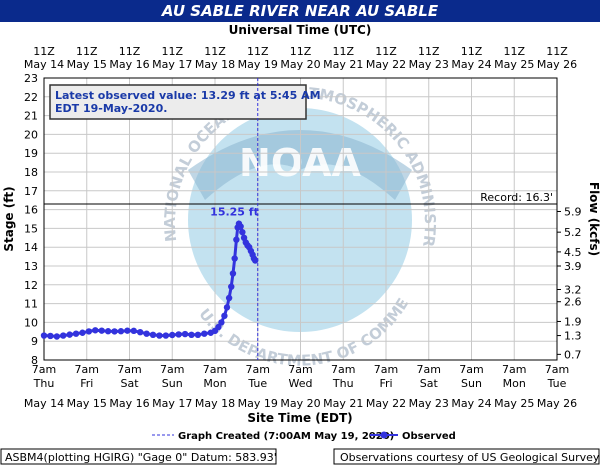 The height and width of the screenshot is (465, 600). What do you see at coordinates (172, 64) in the screenshot?
I see `top-tick-date: May 17` at bounding box center [172, 64].